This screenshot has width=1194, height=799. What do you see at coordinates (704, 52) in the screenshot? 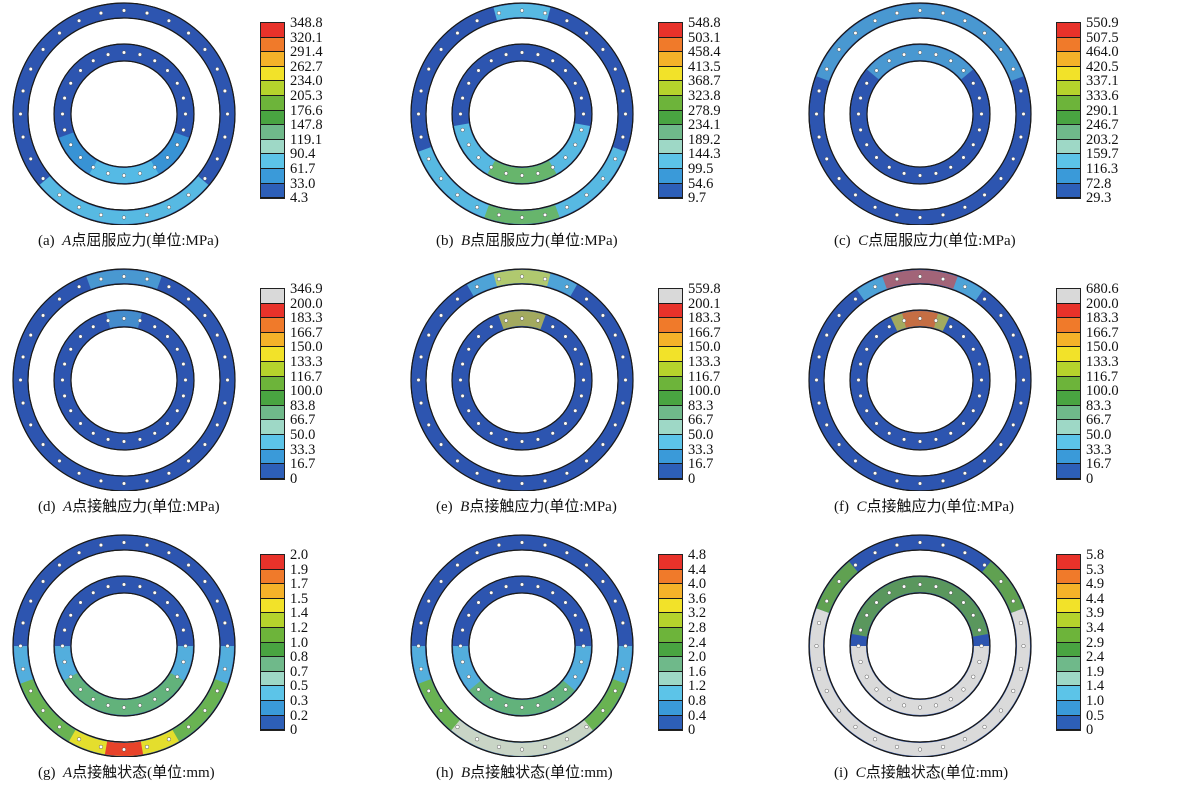
I see `legend-label: 458.4` at bounding box center [704, 52].